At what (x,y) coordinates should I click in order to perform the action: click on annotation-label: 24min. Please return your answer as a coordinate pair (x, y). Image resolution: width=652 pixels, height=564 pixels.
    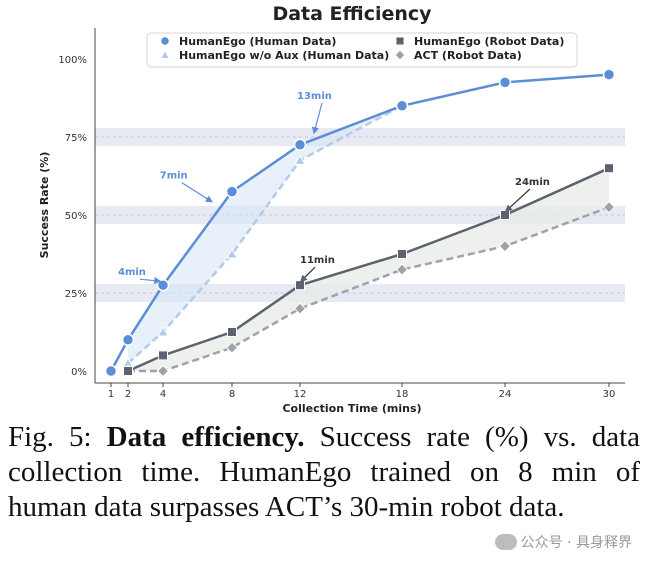
    Looking at the image, I should click on (532, 182).